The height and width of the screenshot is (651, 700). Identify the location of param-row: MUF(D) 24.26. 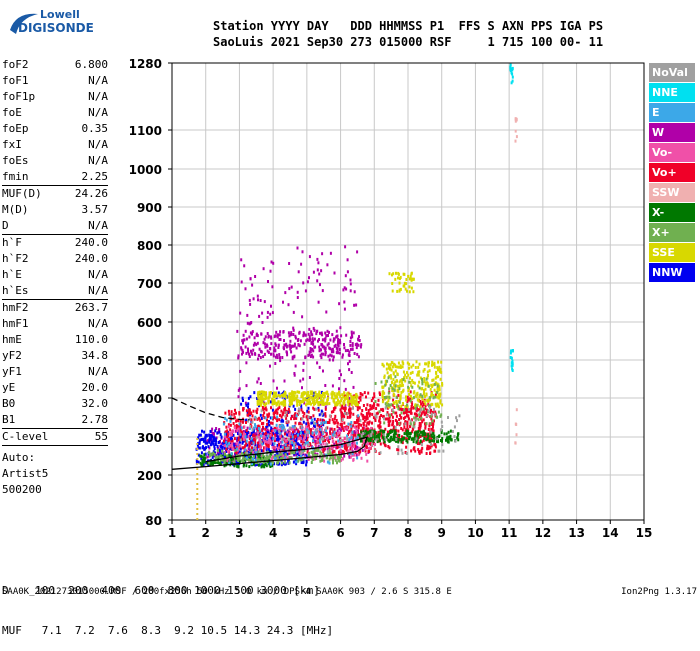
(55, 193).